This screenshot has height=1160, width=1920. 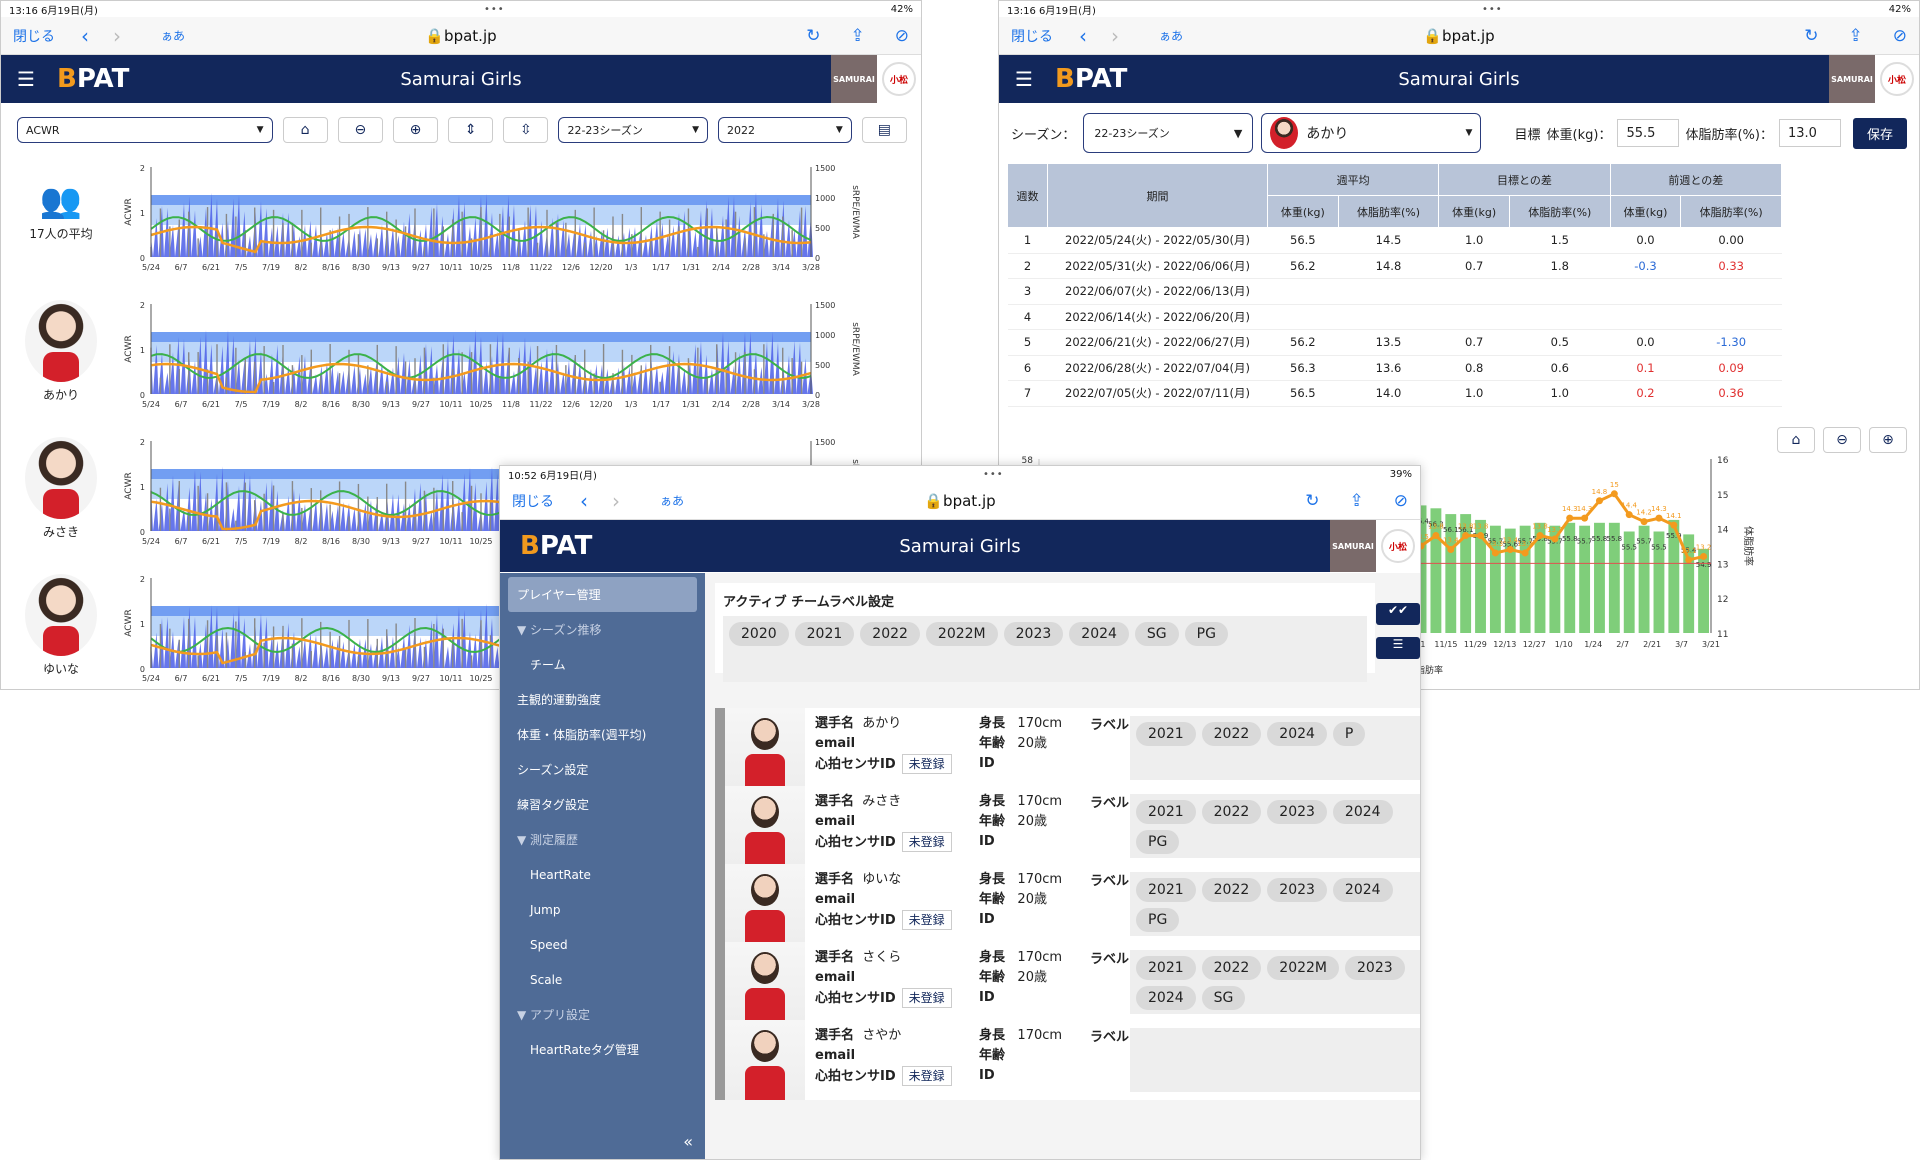 What do you see at coordinates (1371, 133) in the screenshot?
I see `player-select: あかり ▼` at bounding box center [1371, 133].